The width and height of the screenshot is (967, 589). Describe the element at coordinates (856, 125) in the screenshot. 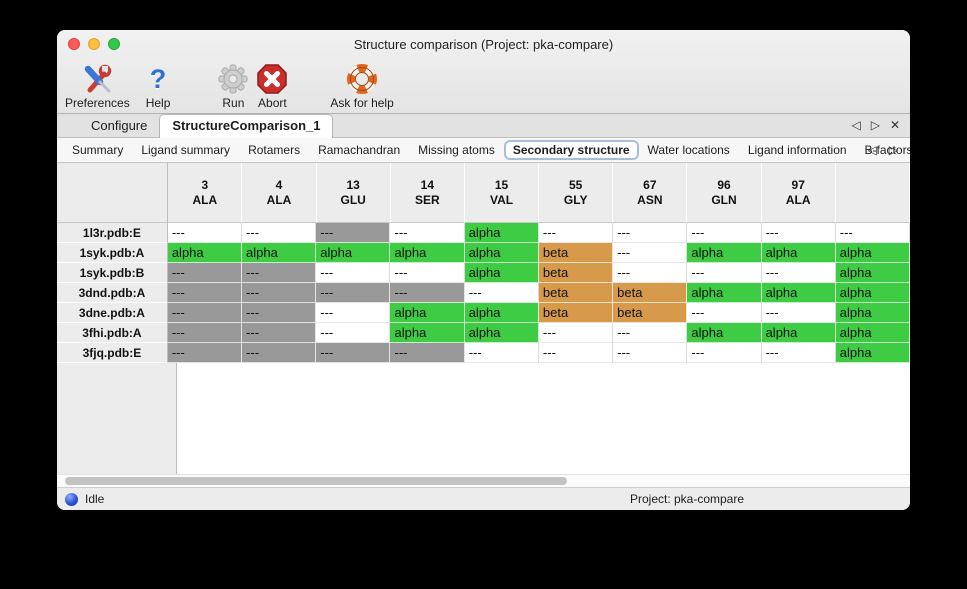

I see `tab-prev-icon: ◁` at that location.